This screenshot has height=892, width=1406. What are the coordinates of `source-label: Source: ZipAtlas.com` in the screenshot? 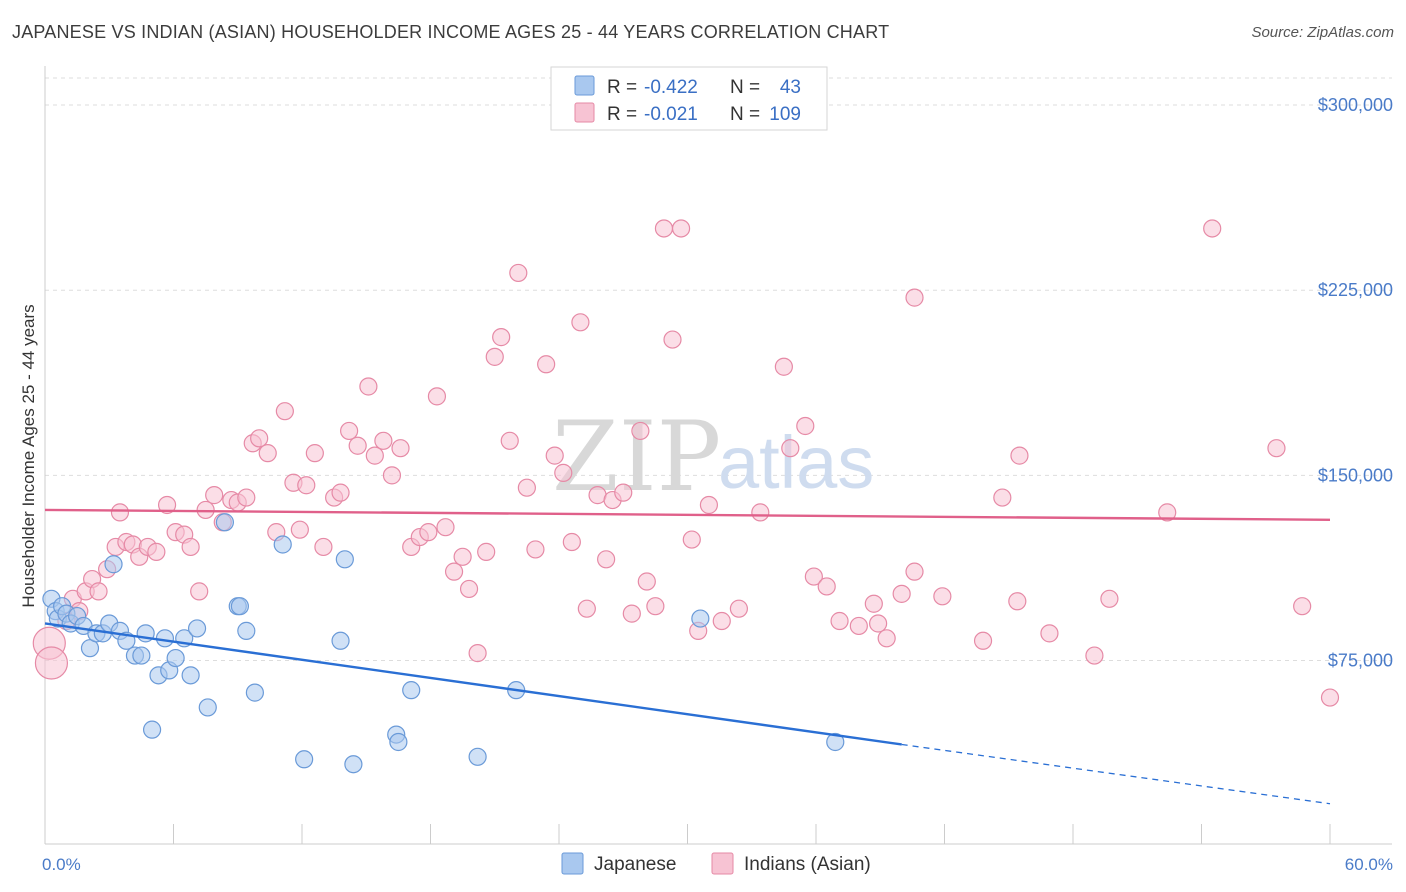 It's located at (1322, 32).